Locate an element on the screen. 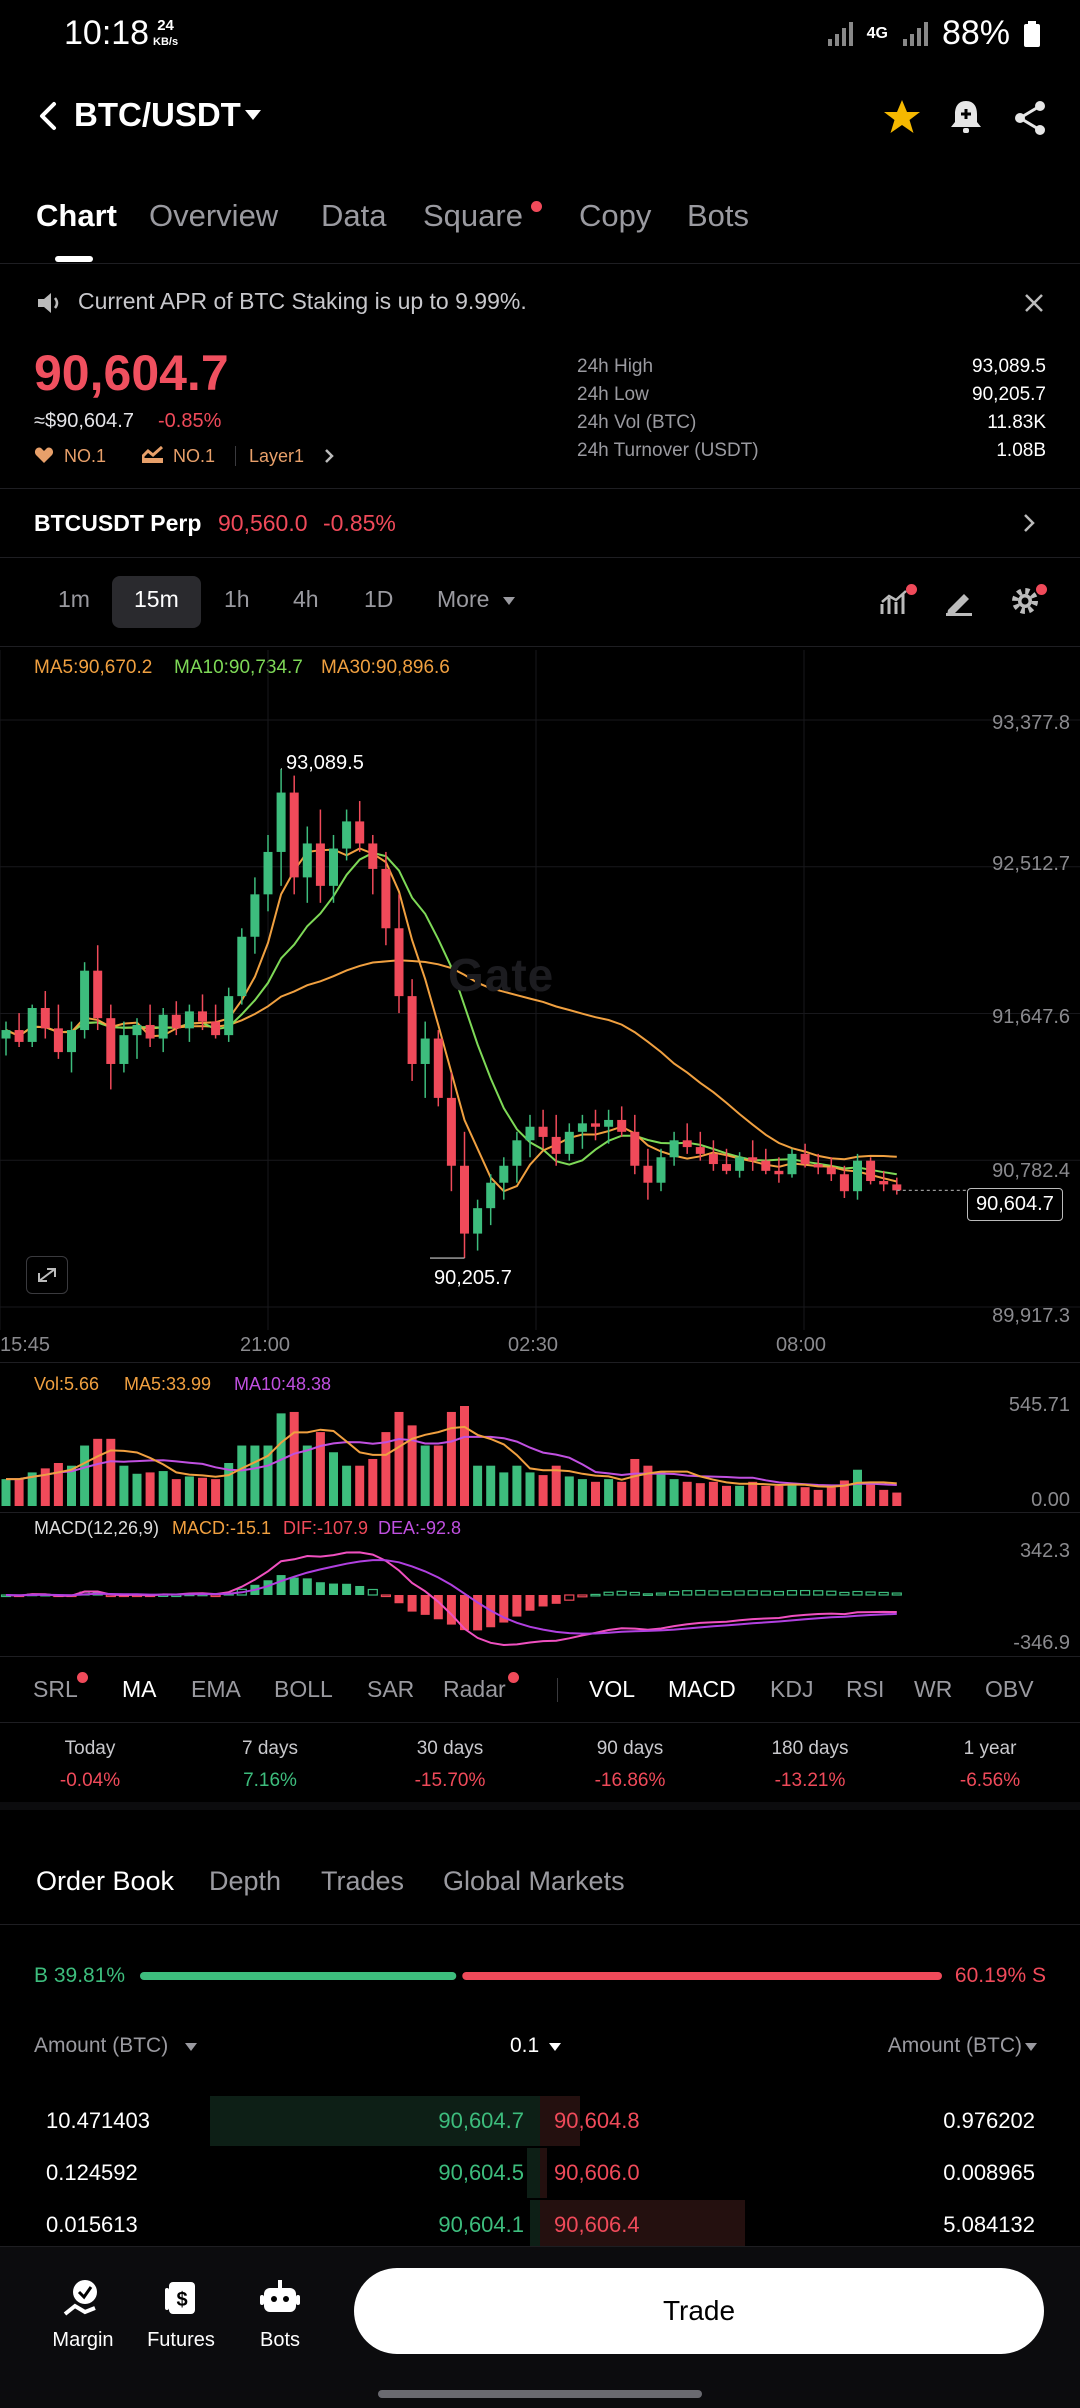 The height and width of the screenshot is (2408, 1080). alert-bell-icon is located at coordinates (966, 117).